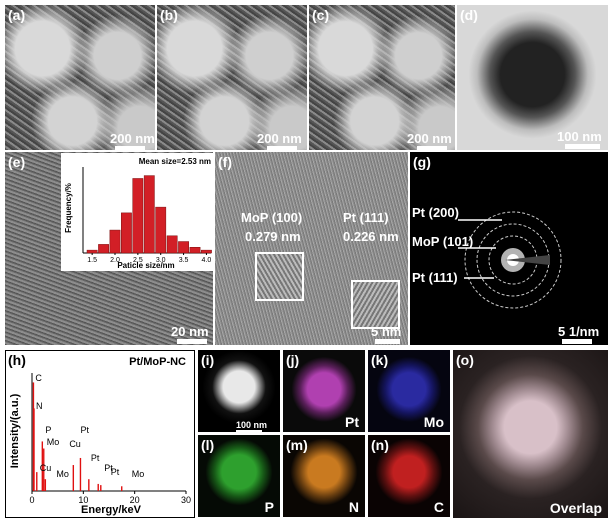 The image size is (613, 523). Describe the element at coordinates (239, 391) in the screenshot. I see `panel-i-haadf: (i) 100 nm` at that location.